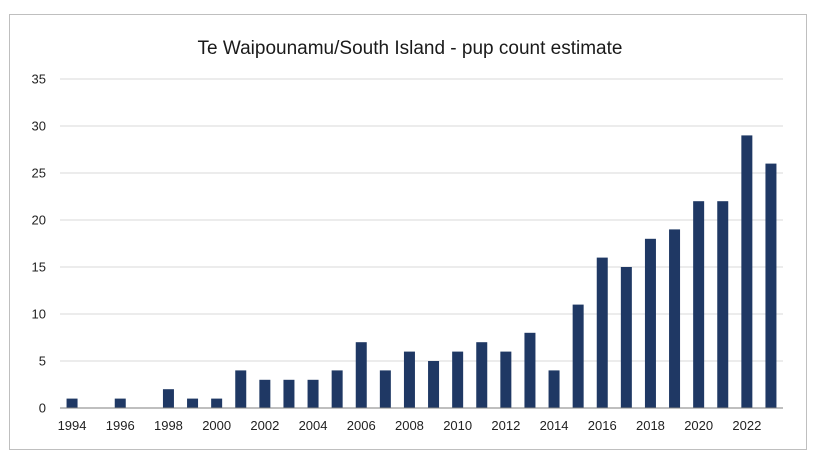 Image resolution: width=820 pixels, height=469 pixels. Describe the element at coordinates (39, 314) in the screenshot. I see `y-tick-label: 10` at that location.